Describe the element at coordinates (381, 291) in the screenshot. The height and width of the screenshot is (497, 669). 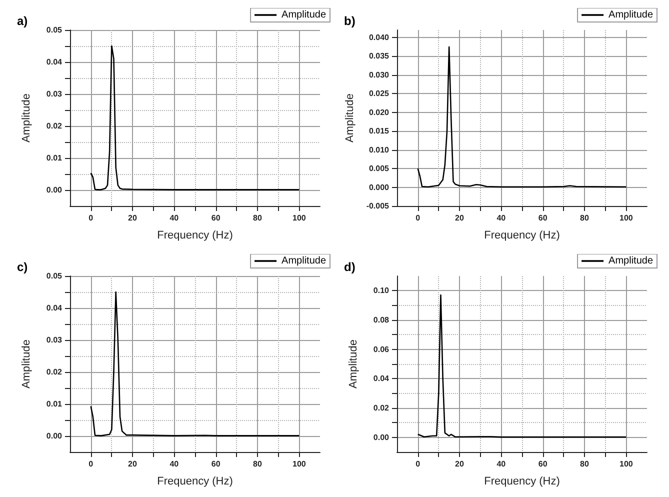
I see `y-tick-label: 0.10` at that location.